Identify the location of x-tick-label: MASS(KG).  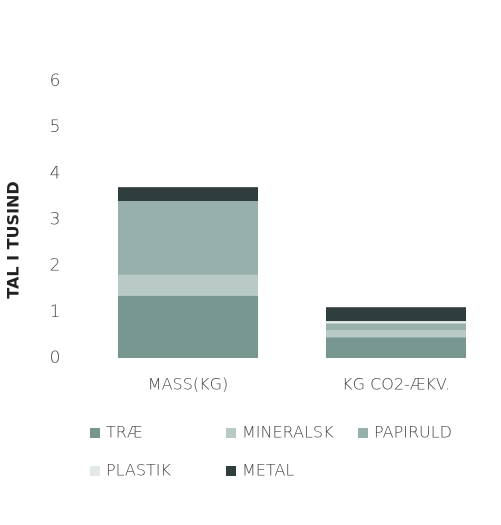
(188, 384).